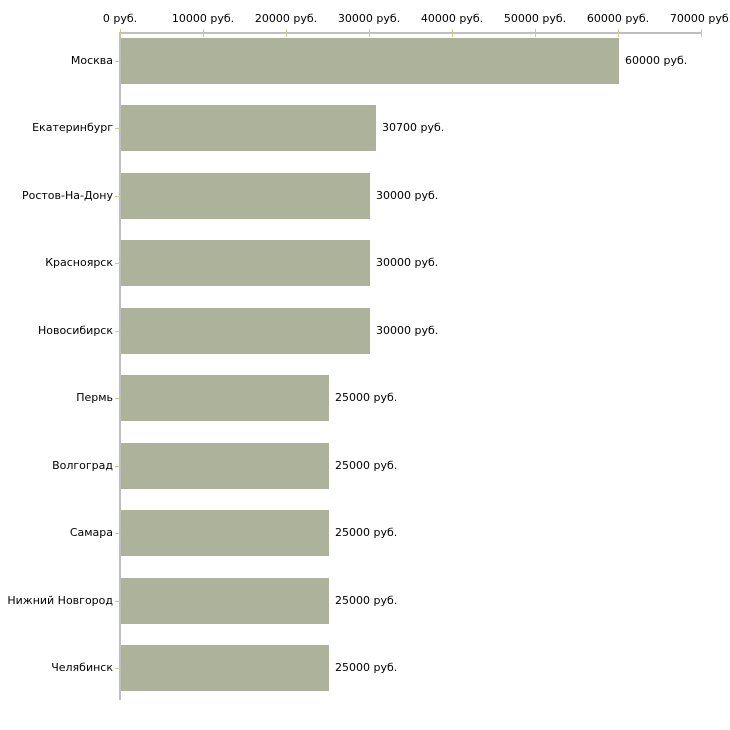 This screenshot has width=730, height=730. What do you see at coordinates (120, 366) in the screenshot?
I see `y-axis-line` at bounding box center [120, 366].